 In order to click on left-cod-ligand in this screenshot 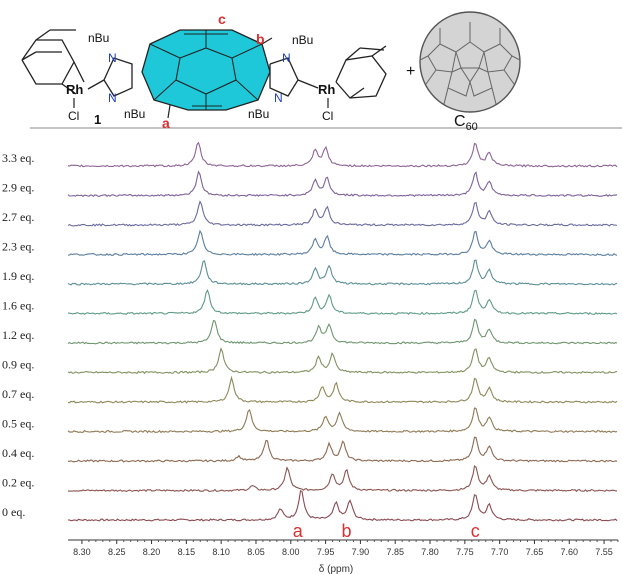, I will do `click(53, 62)`.